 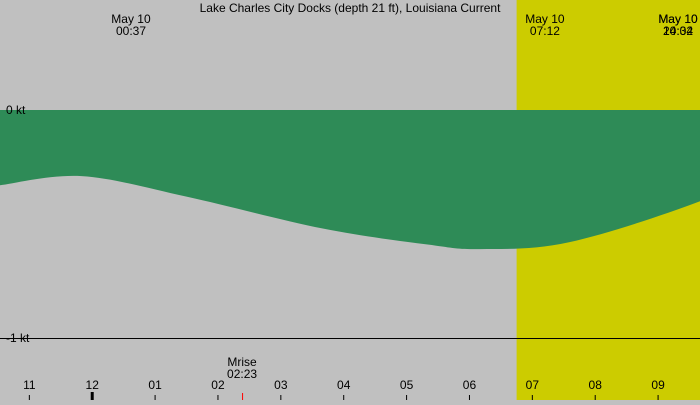 I want to click on top-label-time: 07:12, so click(x=545, y=31).